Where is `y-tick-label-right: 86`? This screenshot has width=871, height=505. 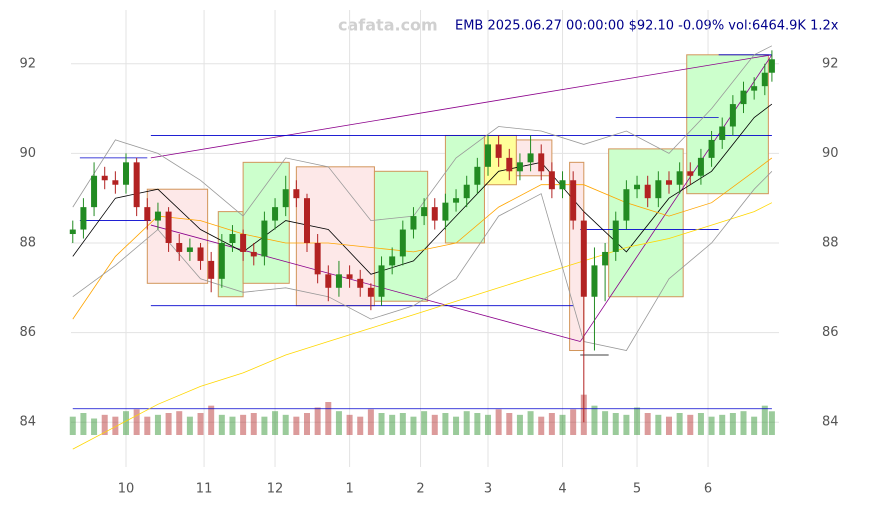 y-tick-label-right: 86 is located at coordinates (830, 332).